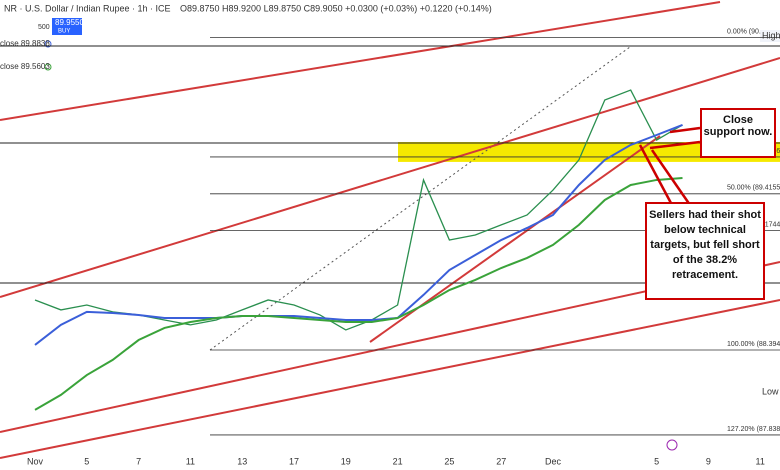 The image size is (780, 470). I want to click on x-tick-label: 21, so click(398, 461).